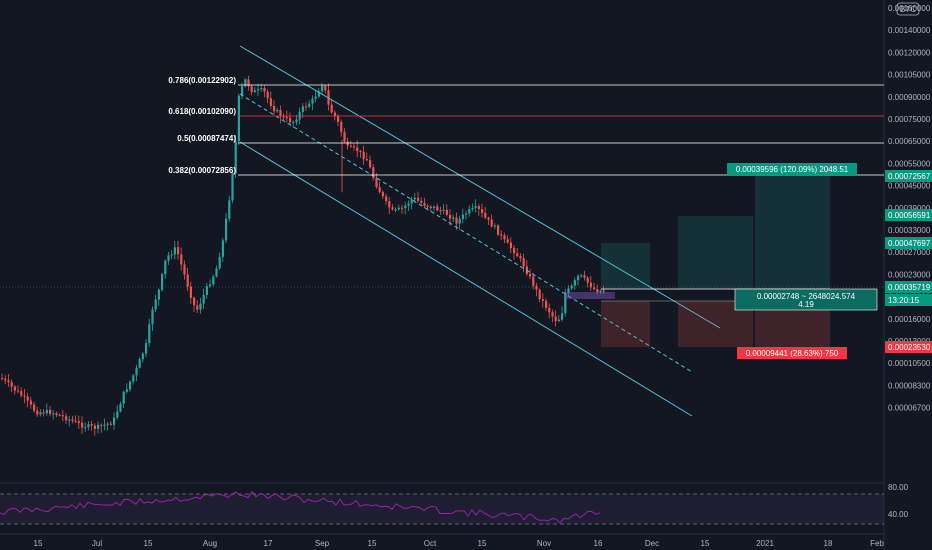 The height and width of the screenshot is (550, 932). I want to click on price-tick-label: 0.00090000, so click(909, 97).